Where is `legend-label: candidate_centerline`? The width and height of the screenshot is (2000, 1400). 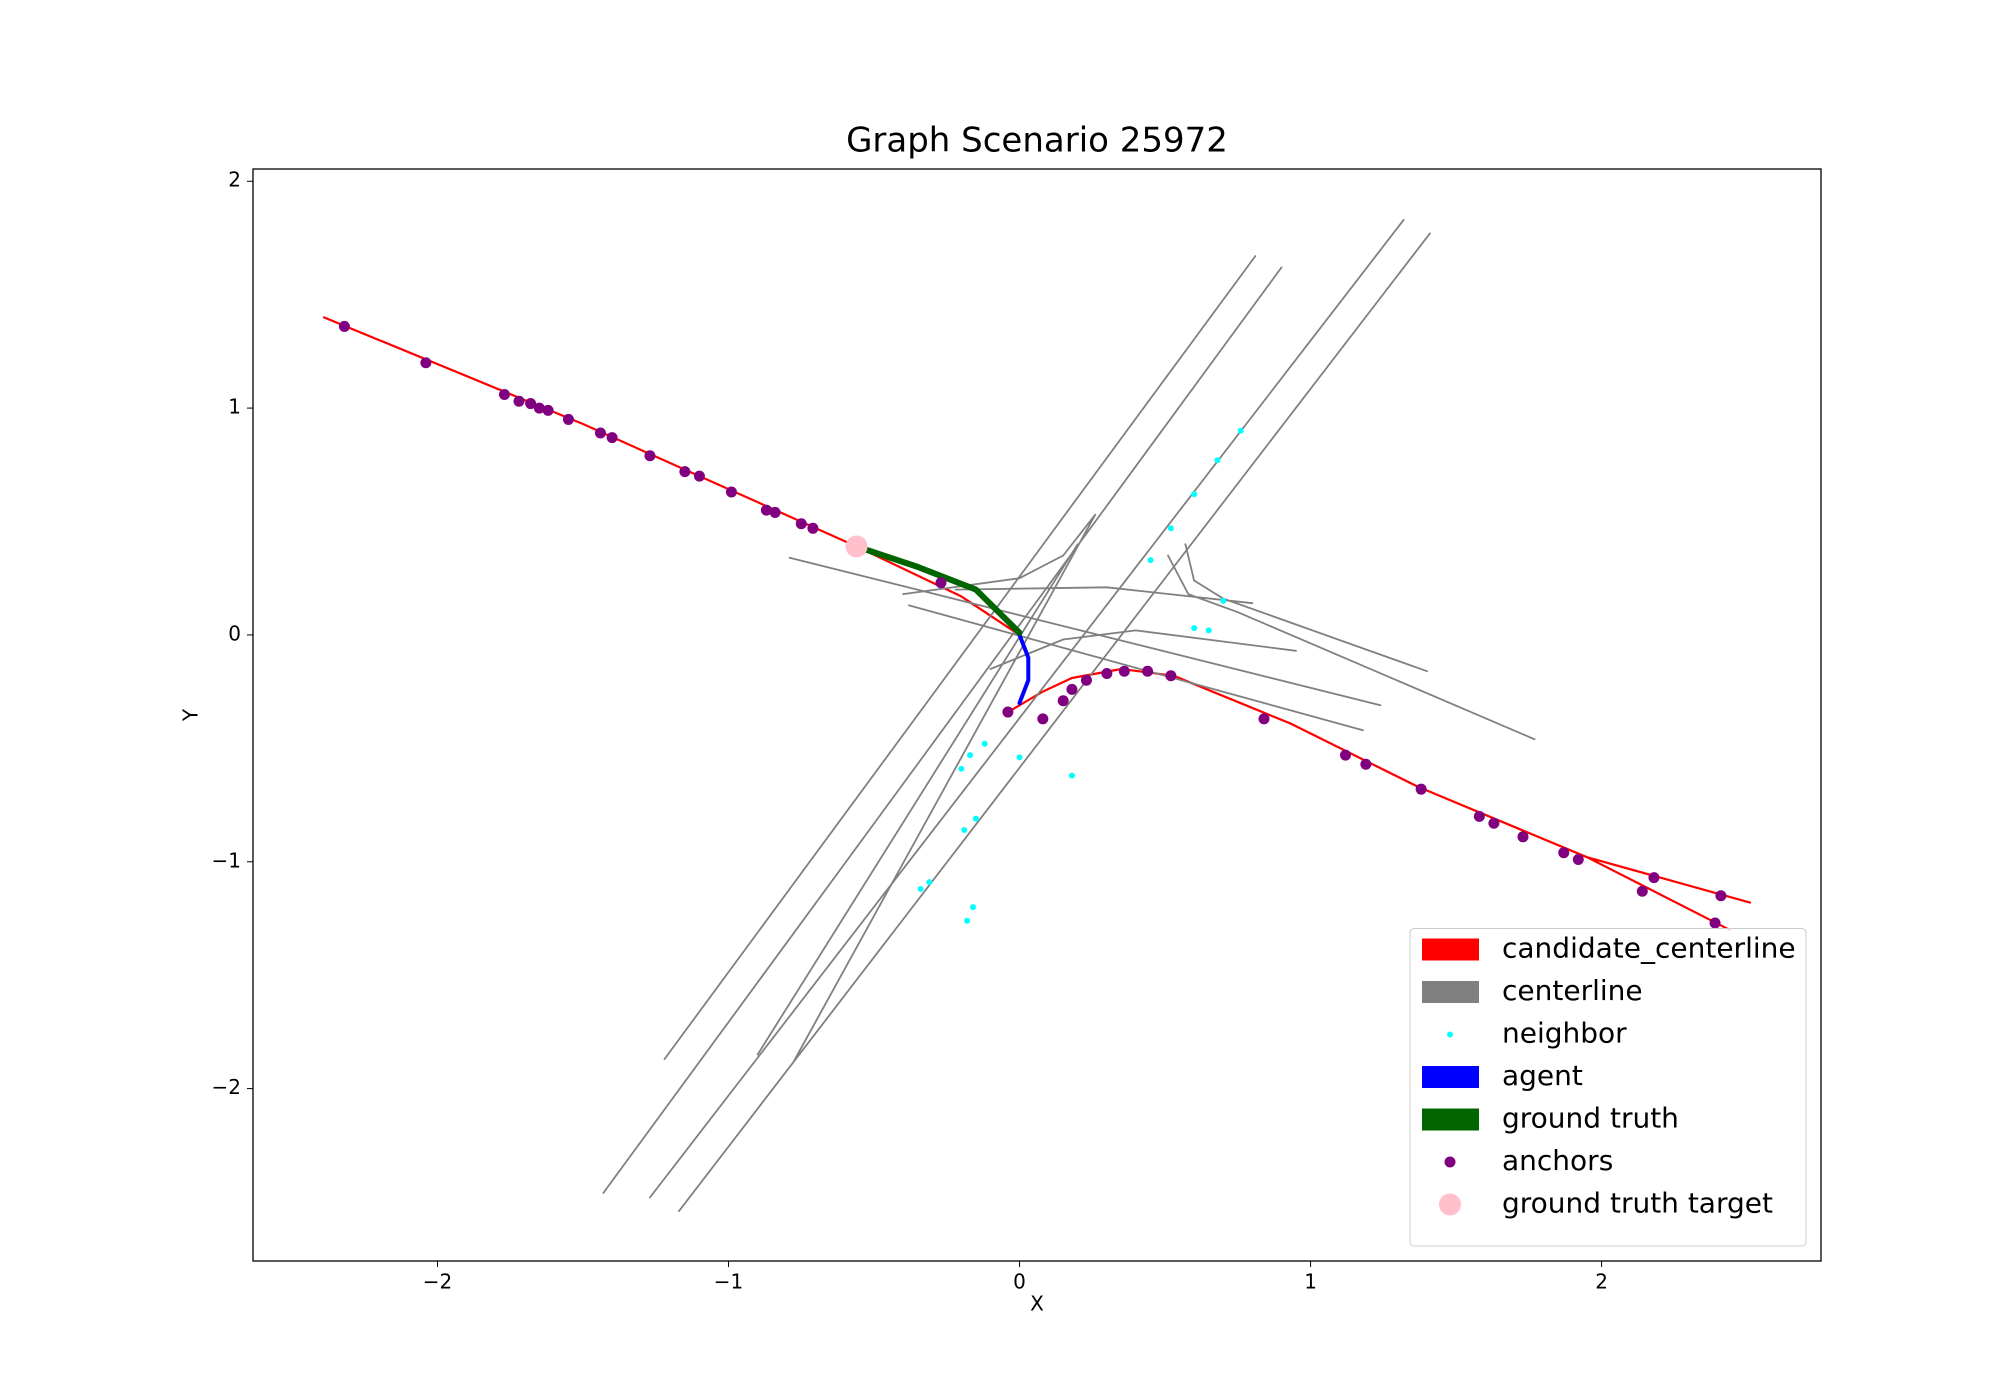
legend-label: candidate_centerline is located at coordinates (1649, 948).